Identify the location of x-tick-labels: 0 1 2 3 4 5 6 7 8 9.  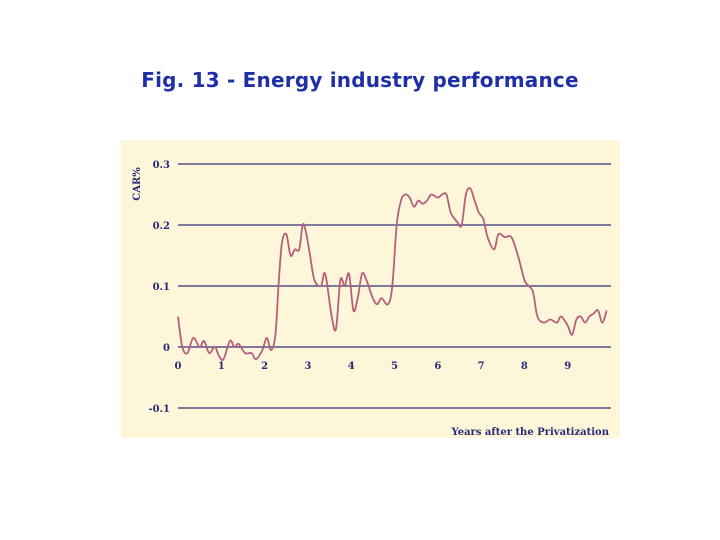
(373, 366).